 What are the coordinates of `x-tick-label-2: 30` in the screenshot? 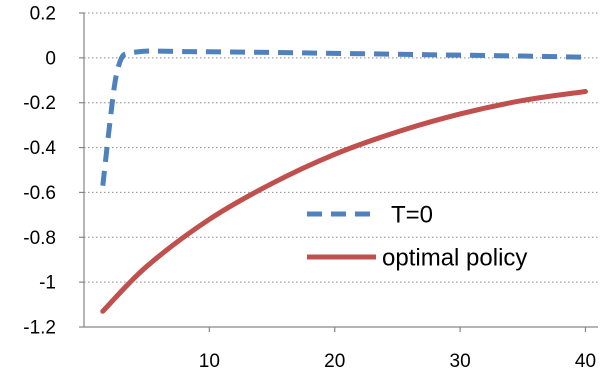 It's located at (460, 361).